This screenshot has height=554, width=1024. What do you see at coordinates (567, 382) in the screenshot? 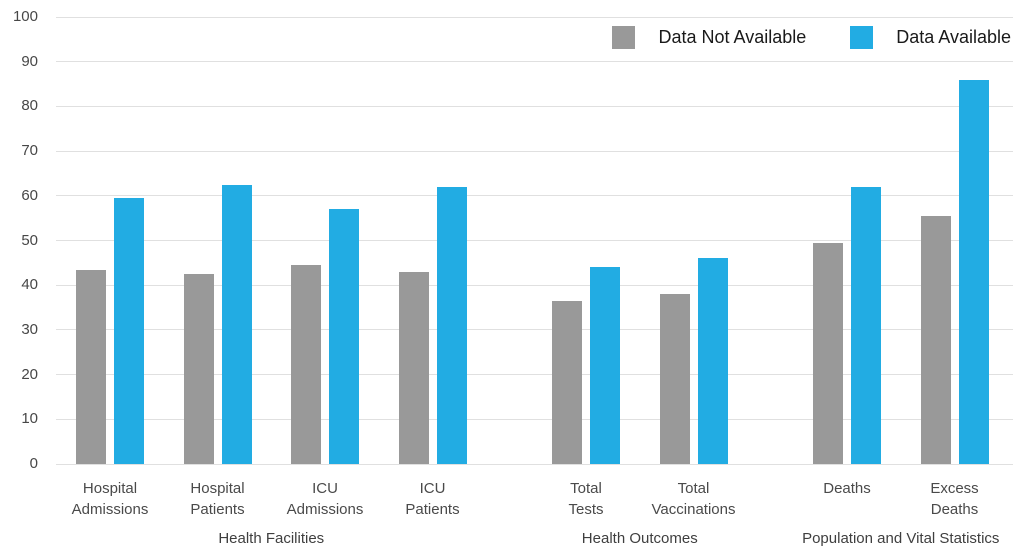
I see `bar-data-not-available-total-tests` at bounding box center [567, 382].